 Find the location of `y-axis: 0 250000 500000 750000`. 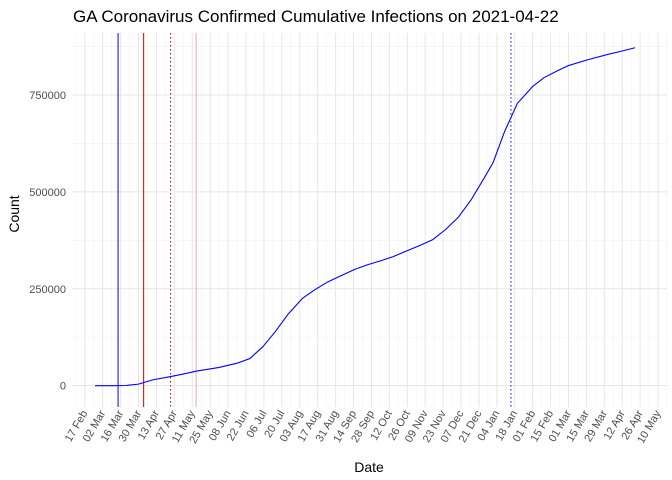

y-axis: 0 250000 500000 750000 is located at coordinates (47, 241).